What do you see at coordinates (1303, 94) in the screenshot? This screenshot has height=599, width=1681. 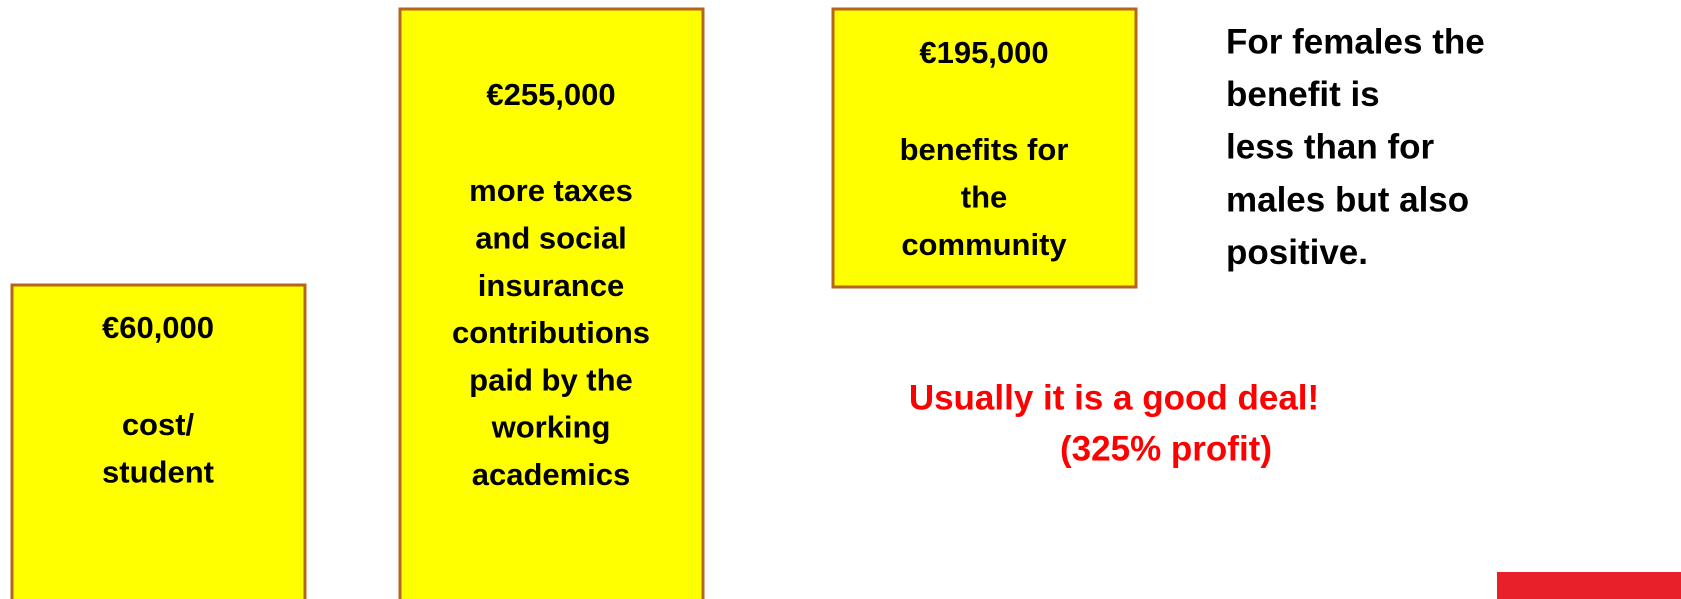 I see `note-text: benefit is` at bounding box center [1303, 94].